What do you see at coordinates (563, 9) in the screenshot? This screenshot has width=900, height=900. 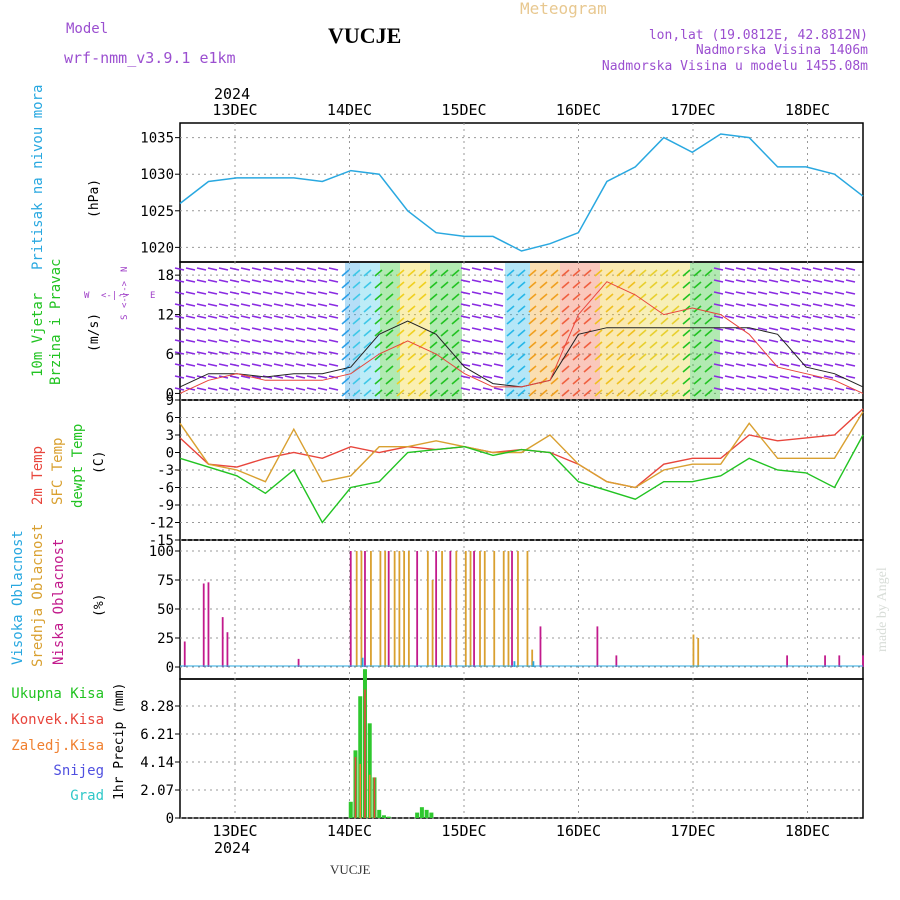 I see `meteogram-title: Meteogram` at bounding box center [563, 9].